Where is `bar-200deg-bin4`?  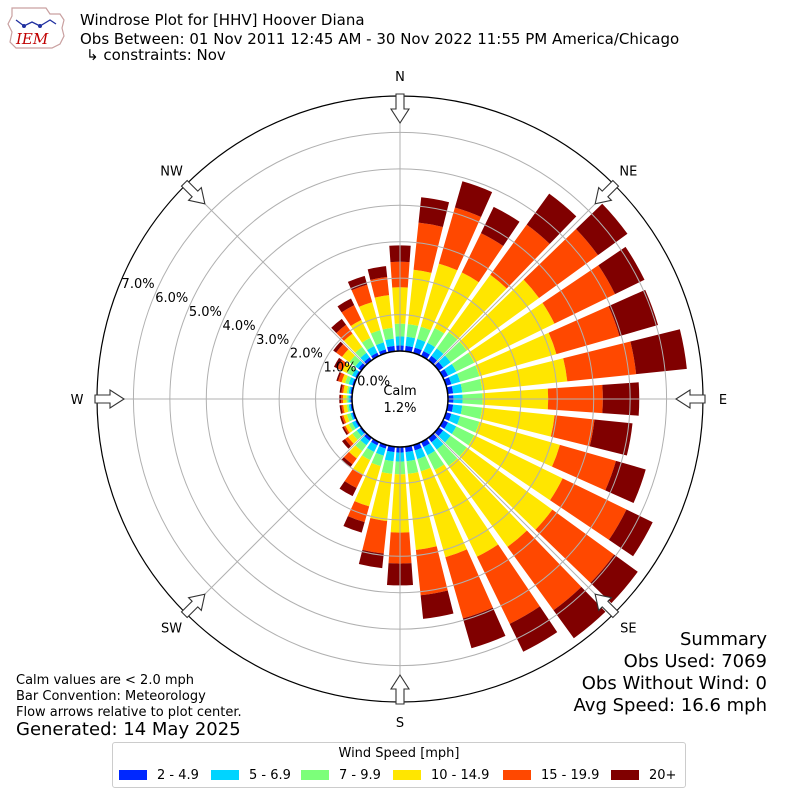
bar-200deg-bin4 is located at coordinates (367, 484).